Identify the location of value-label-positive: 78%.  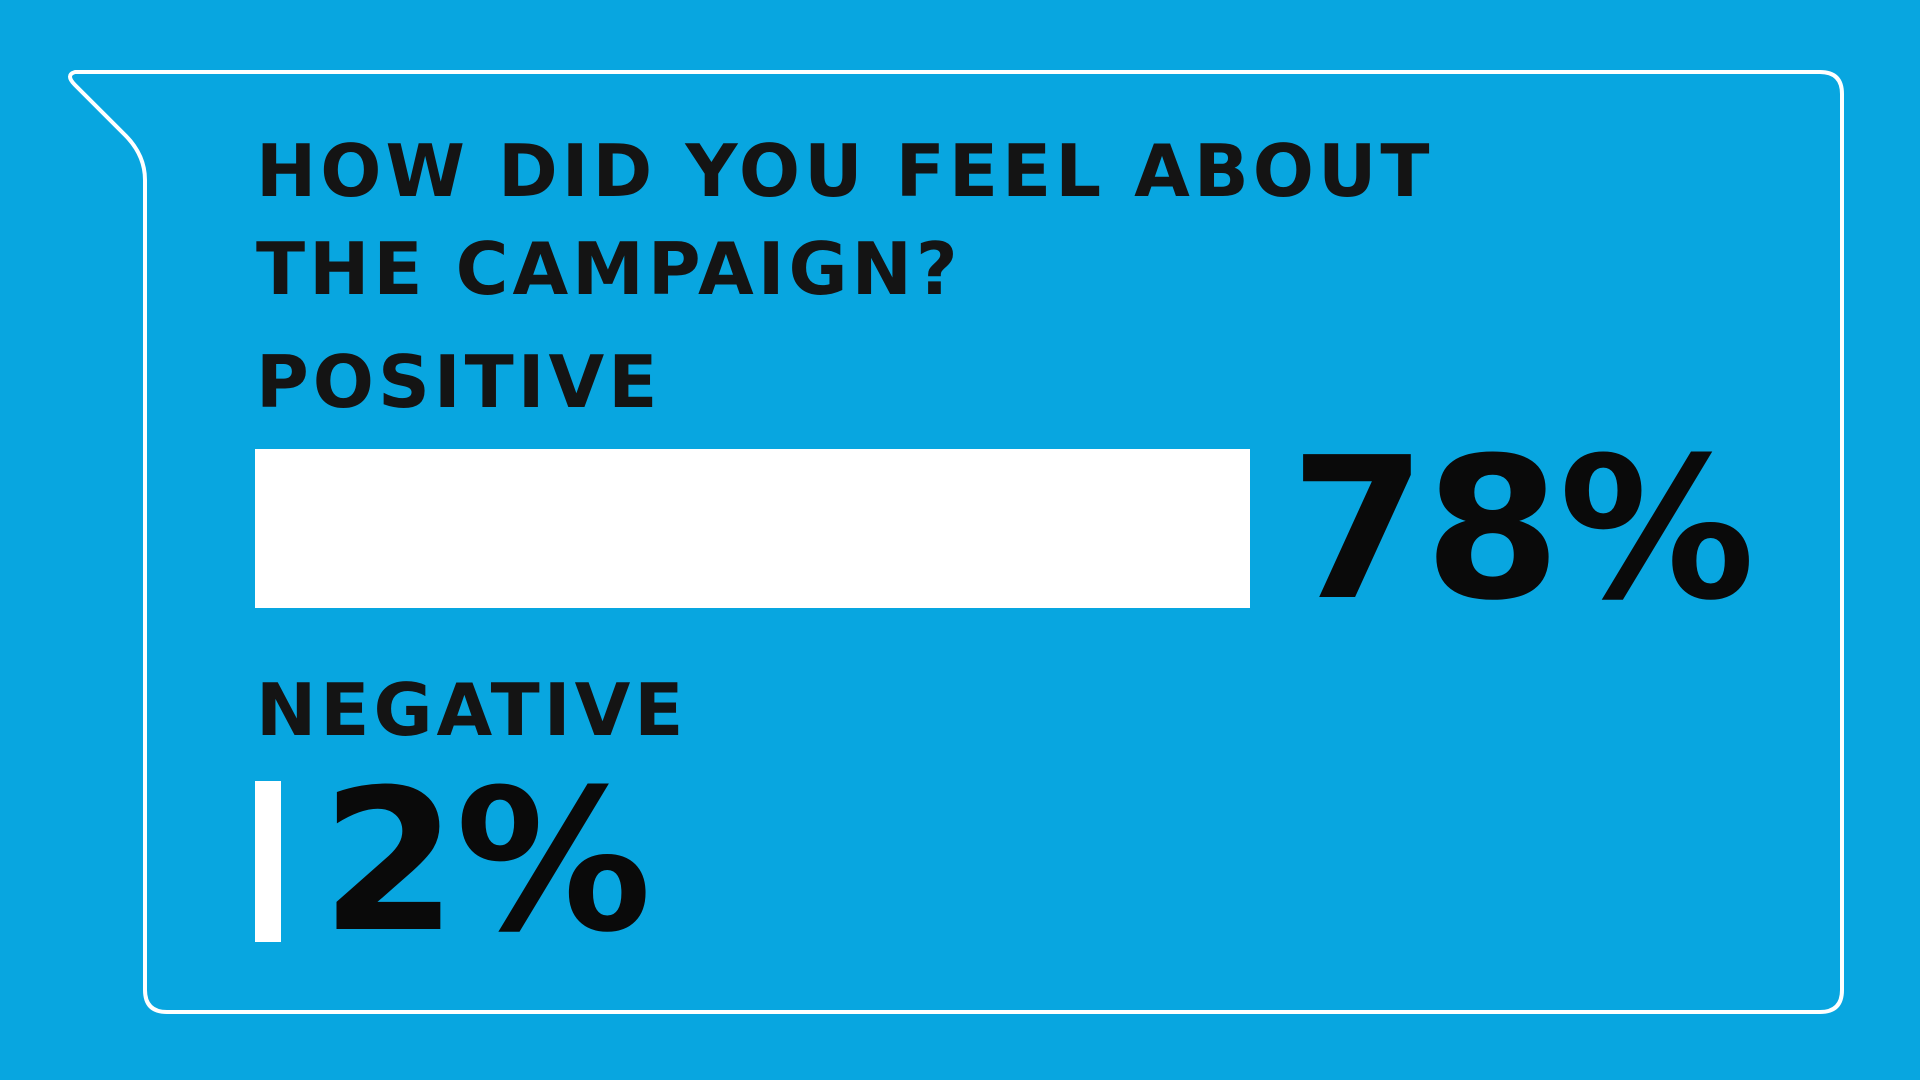
(1522, 530).